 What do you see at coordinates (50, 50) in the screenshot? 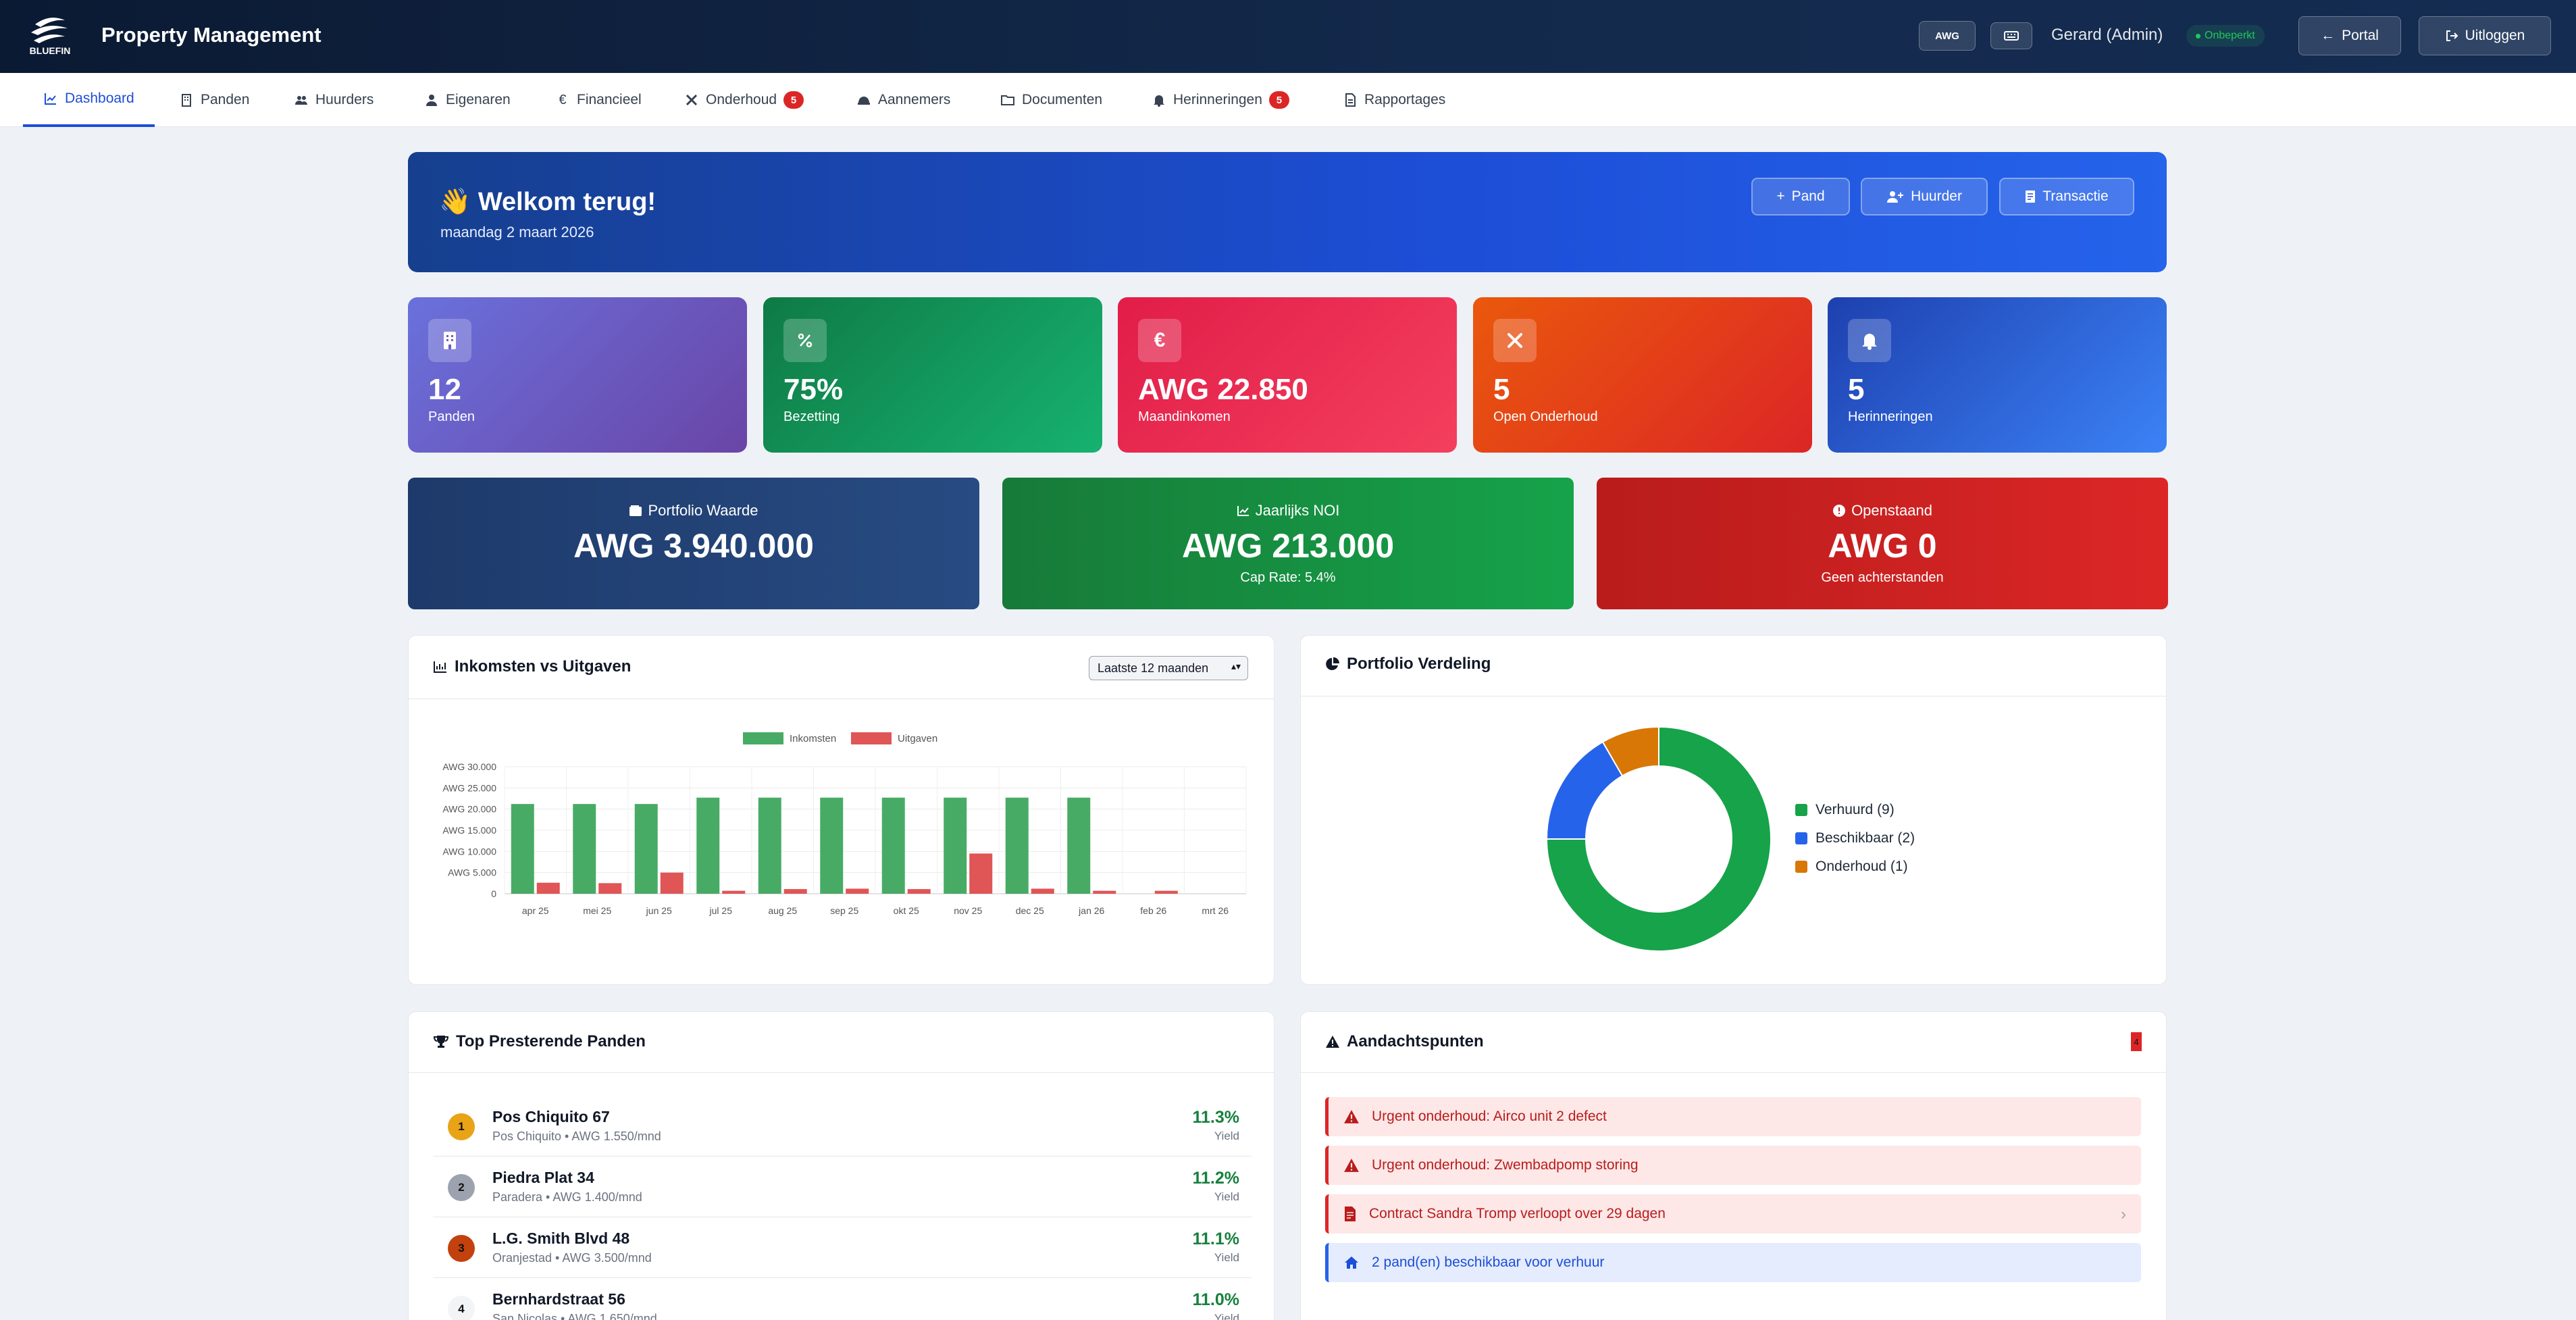
I see `svg-text: BLUEFIN` at bounding box center [50, 50].